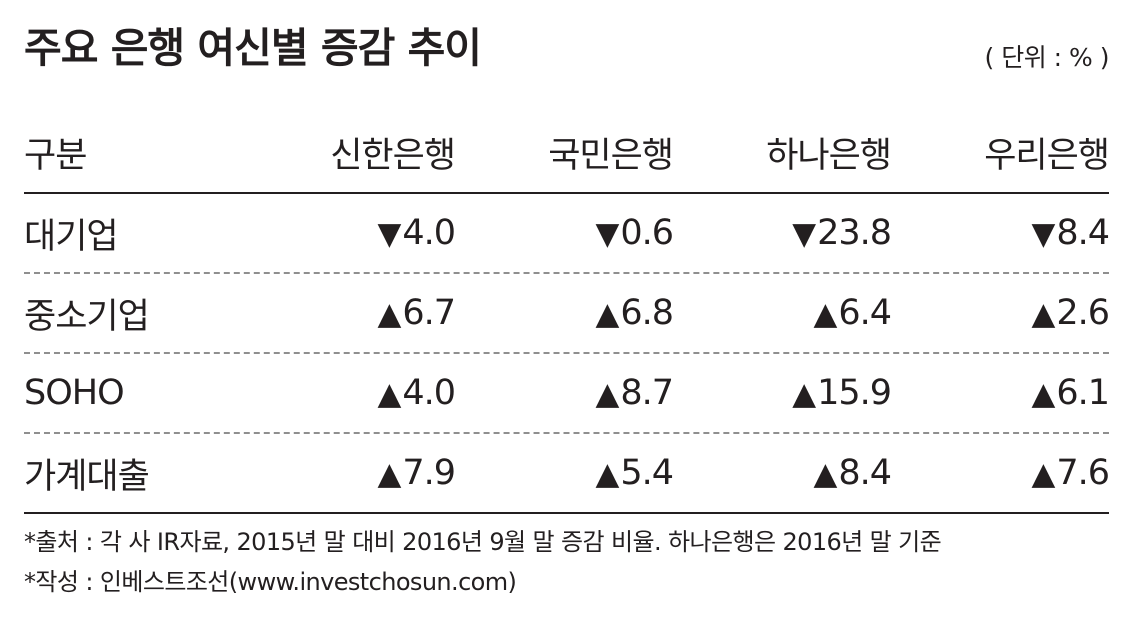  Describe the element at coordinates (87, 476) in the screenshot. I see `row-label-household-loans: 가계대출` at that location.